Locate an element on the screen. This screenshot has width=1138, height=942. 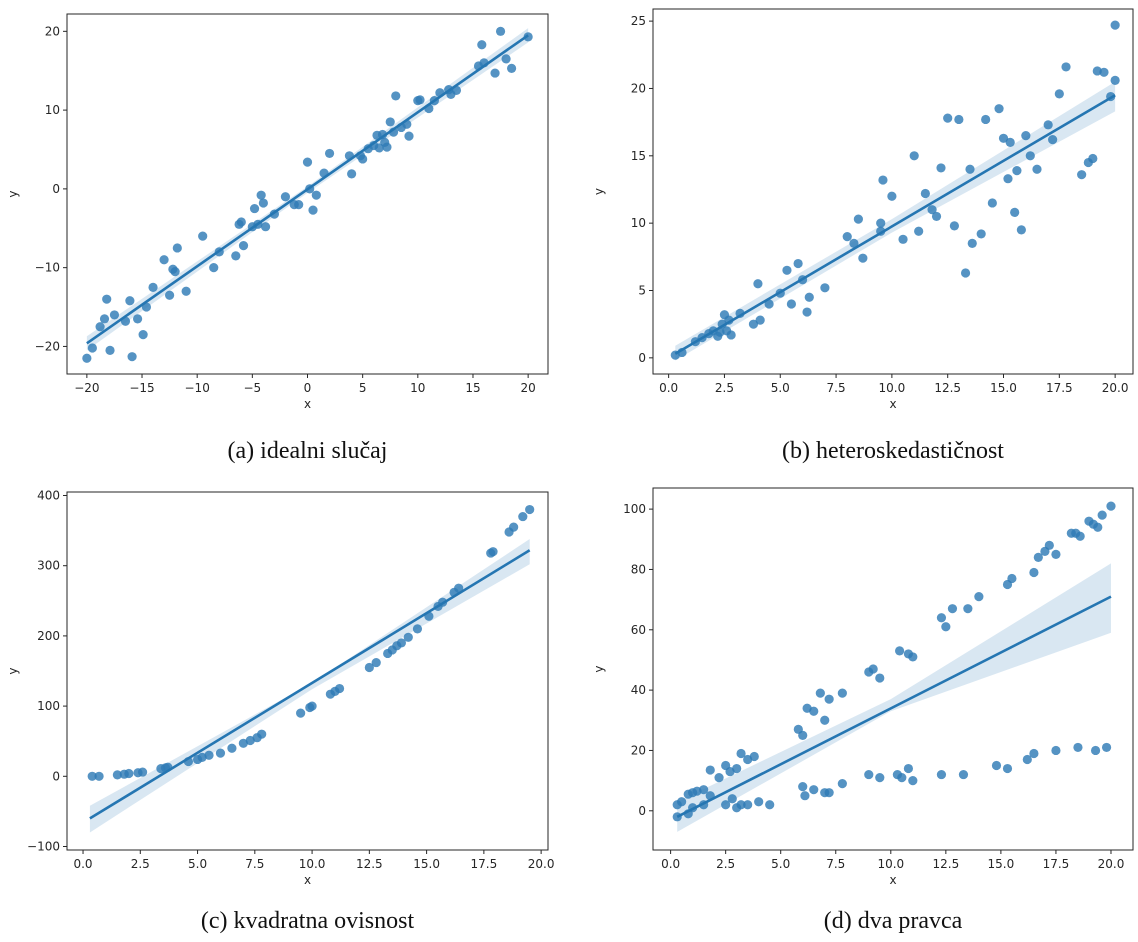
y-tick: 200 is located at coordinates (52, 636).